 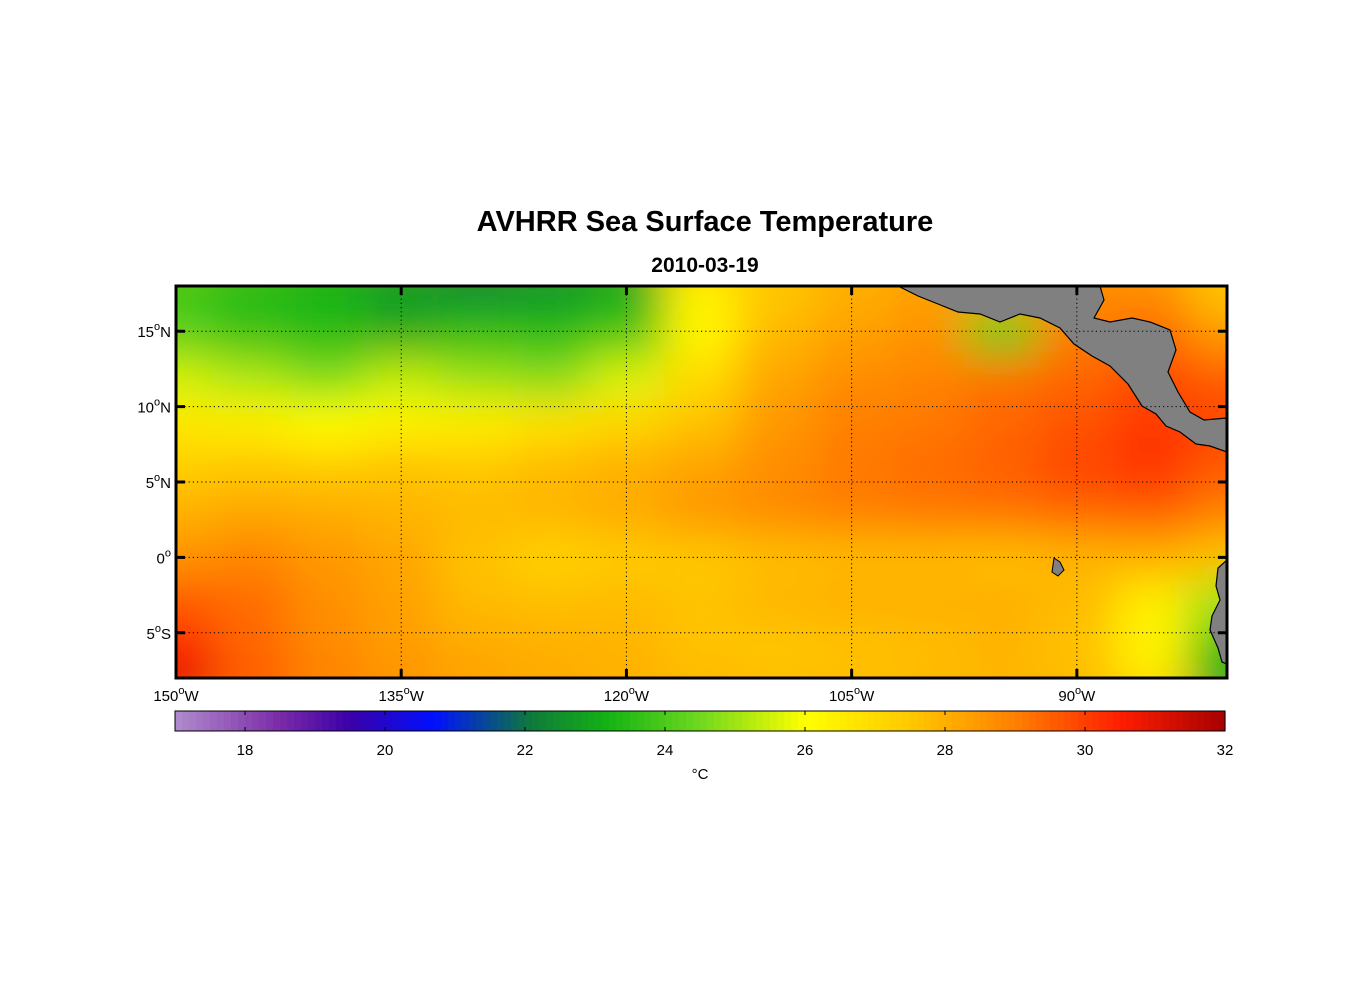 I want to click on longitude-label: 105oW, so click(x=852, y=695).